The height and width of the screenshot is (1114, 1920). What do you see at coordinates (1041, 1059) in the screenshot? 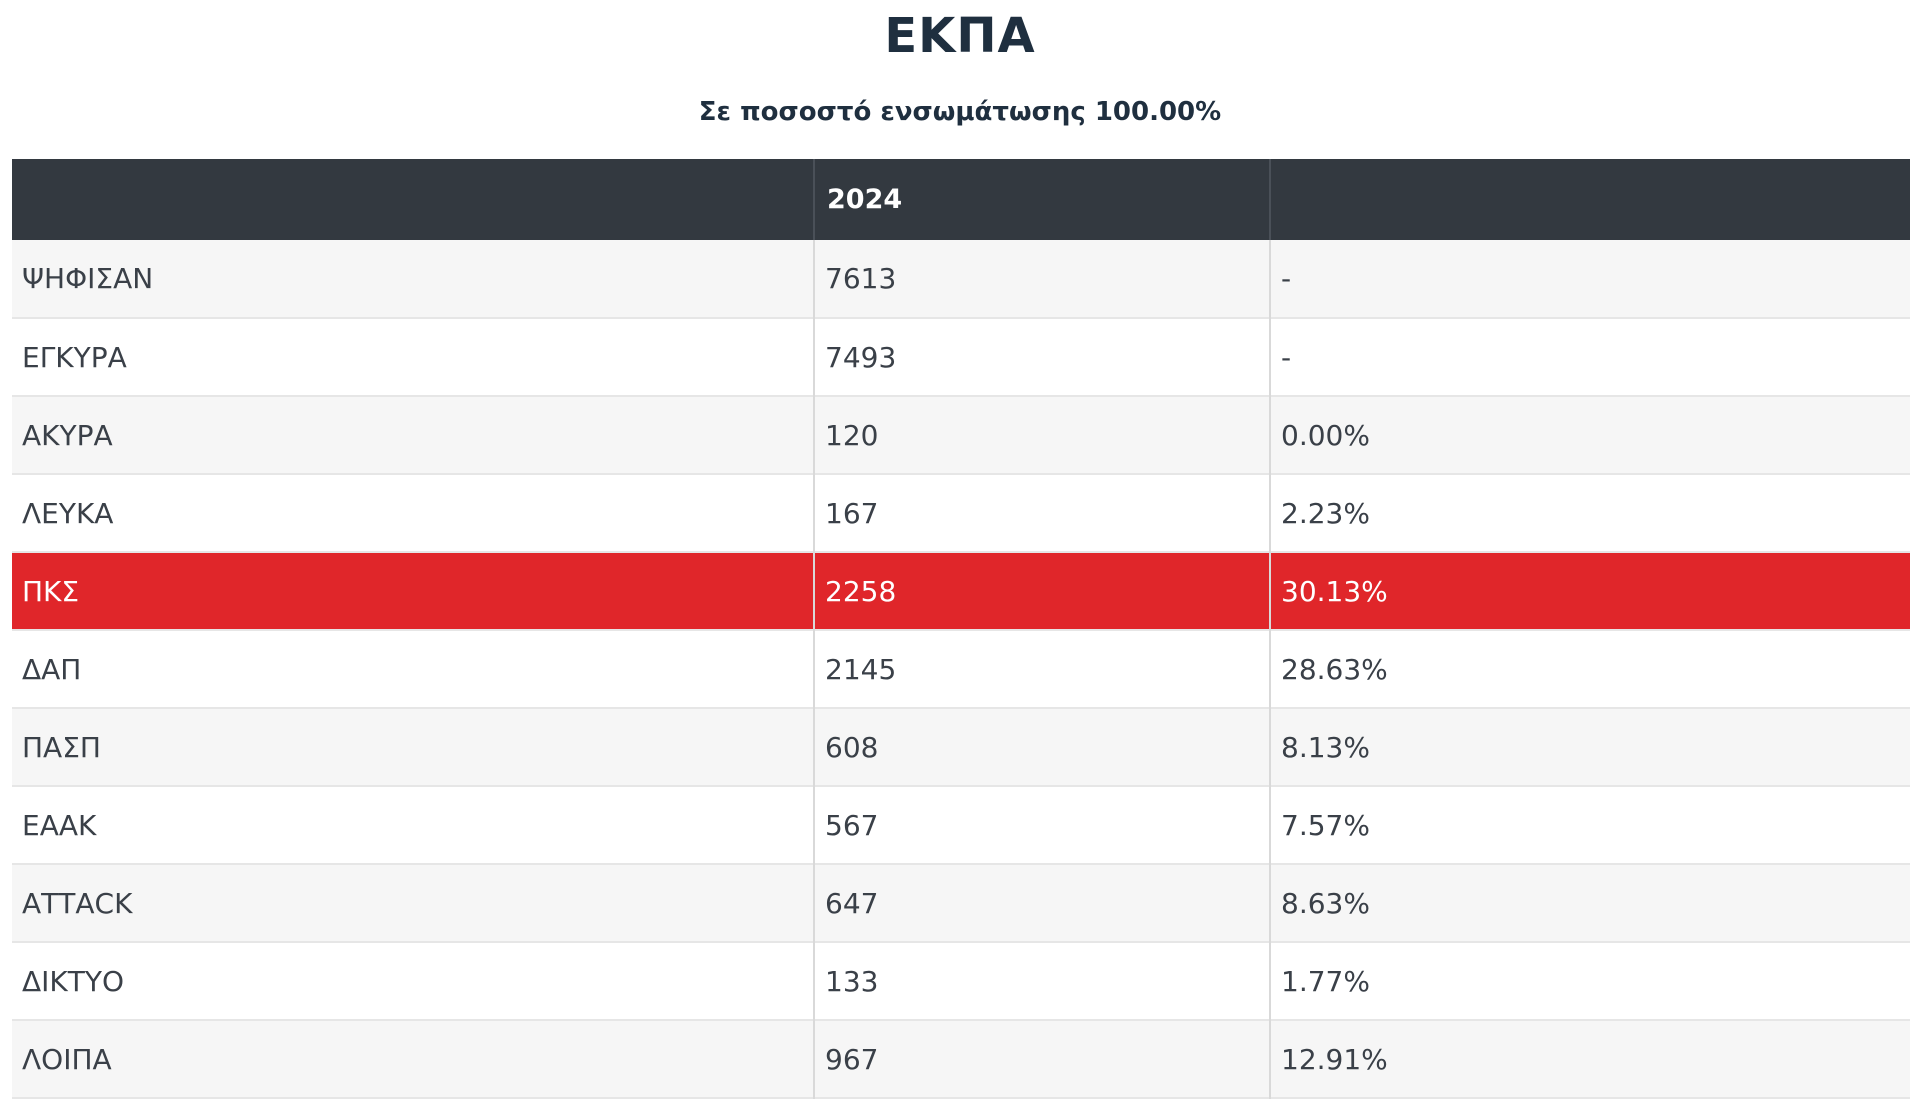
I see `row-votes: 967` at bounding box center [1041, 1059].